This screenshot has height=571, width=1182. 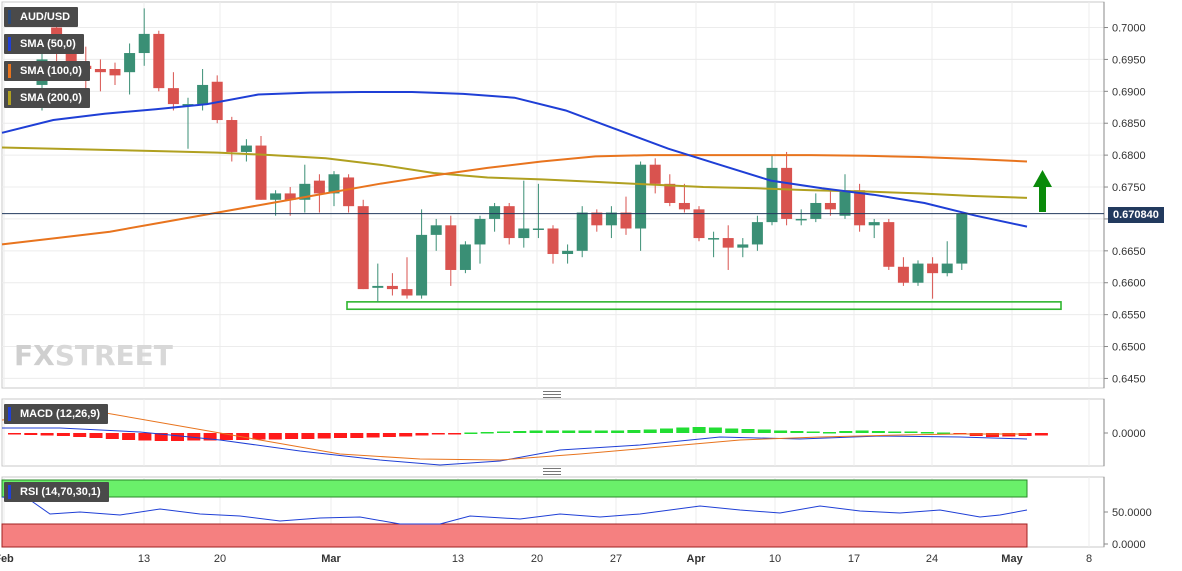 What do you see at coordinates (9, 17) in the screenshot?
I see `legend-symbol-swatch` at bounding box center [9, 17].